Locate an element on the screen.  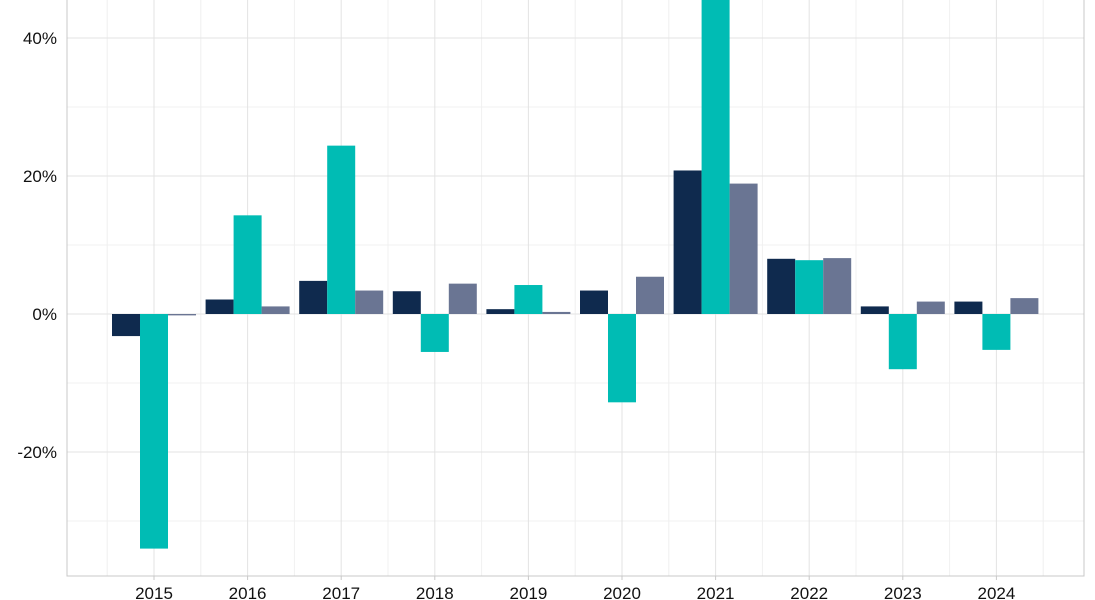
x-tick-label: 2023 is located at coordinates (903, 592).